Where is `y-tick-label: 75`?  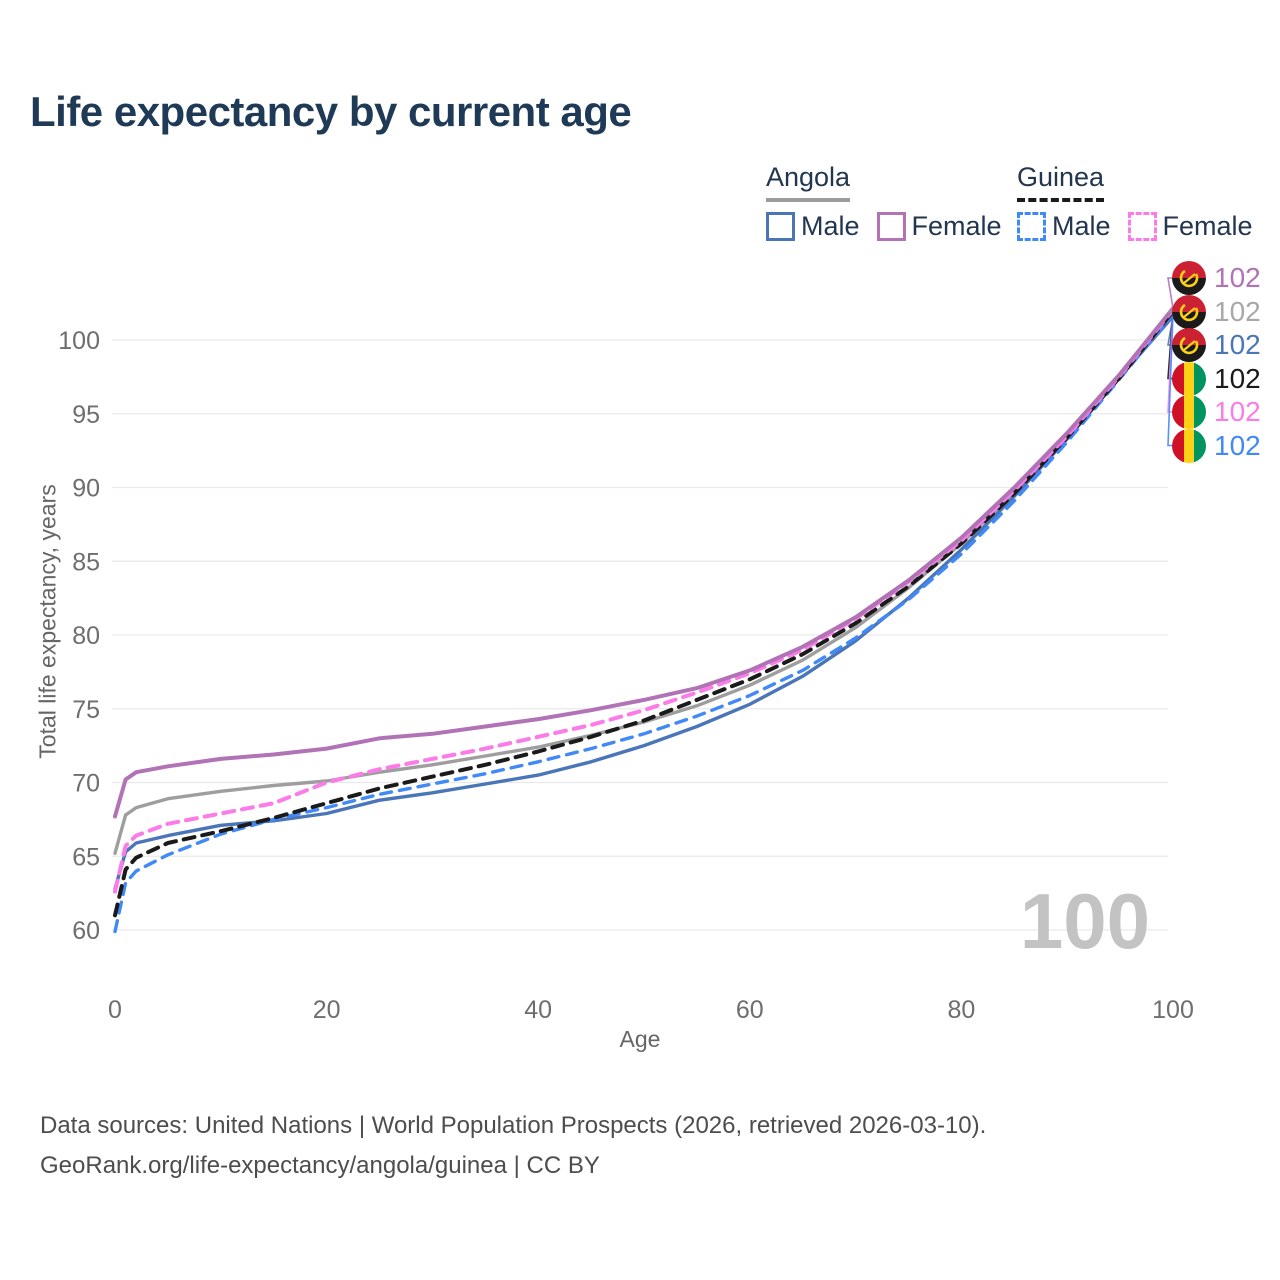
y-tick-label: 75 is located at coordinates (86, 710).